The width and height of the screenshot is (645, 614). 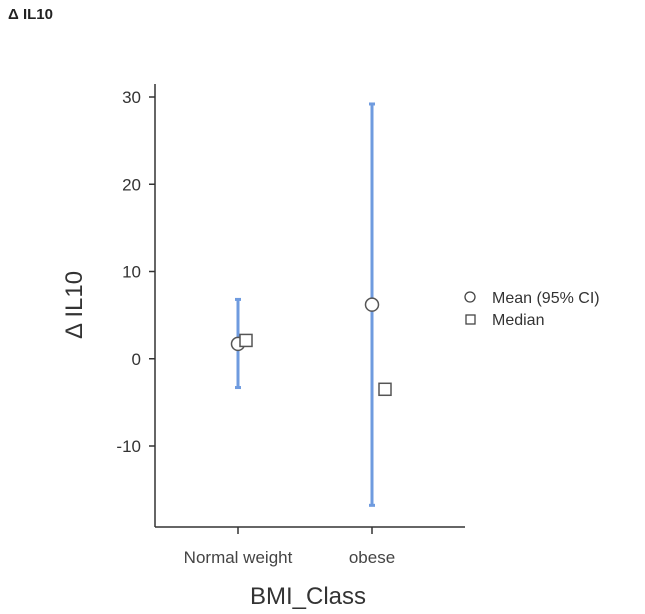 I want to click on legend-mean-marker, so click(x=470, y=297).